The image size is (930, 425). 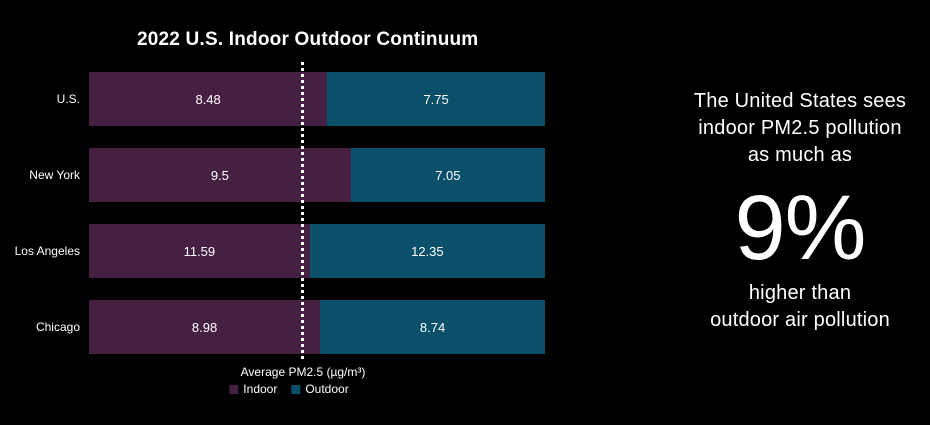 What do you see at coordinates (800, 293) in the screenshot?
I see `callout-outro-line: higher than` at bounding box center [800, 293].